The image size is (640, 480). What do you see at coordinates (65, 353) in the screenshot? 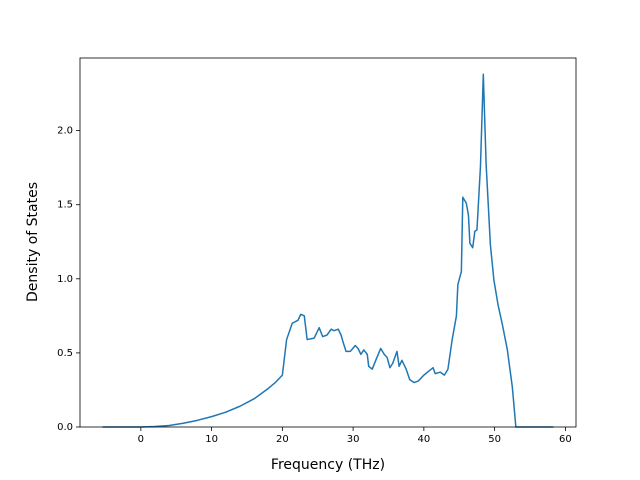
I see `y-tick-label: 0.5` at bounding box center [65, 353].